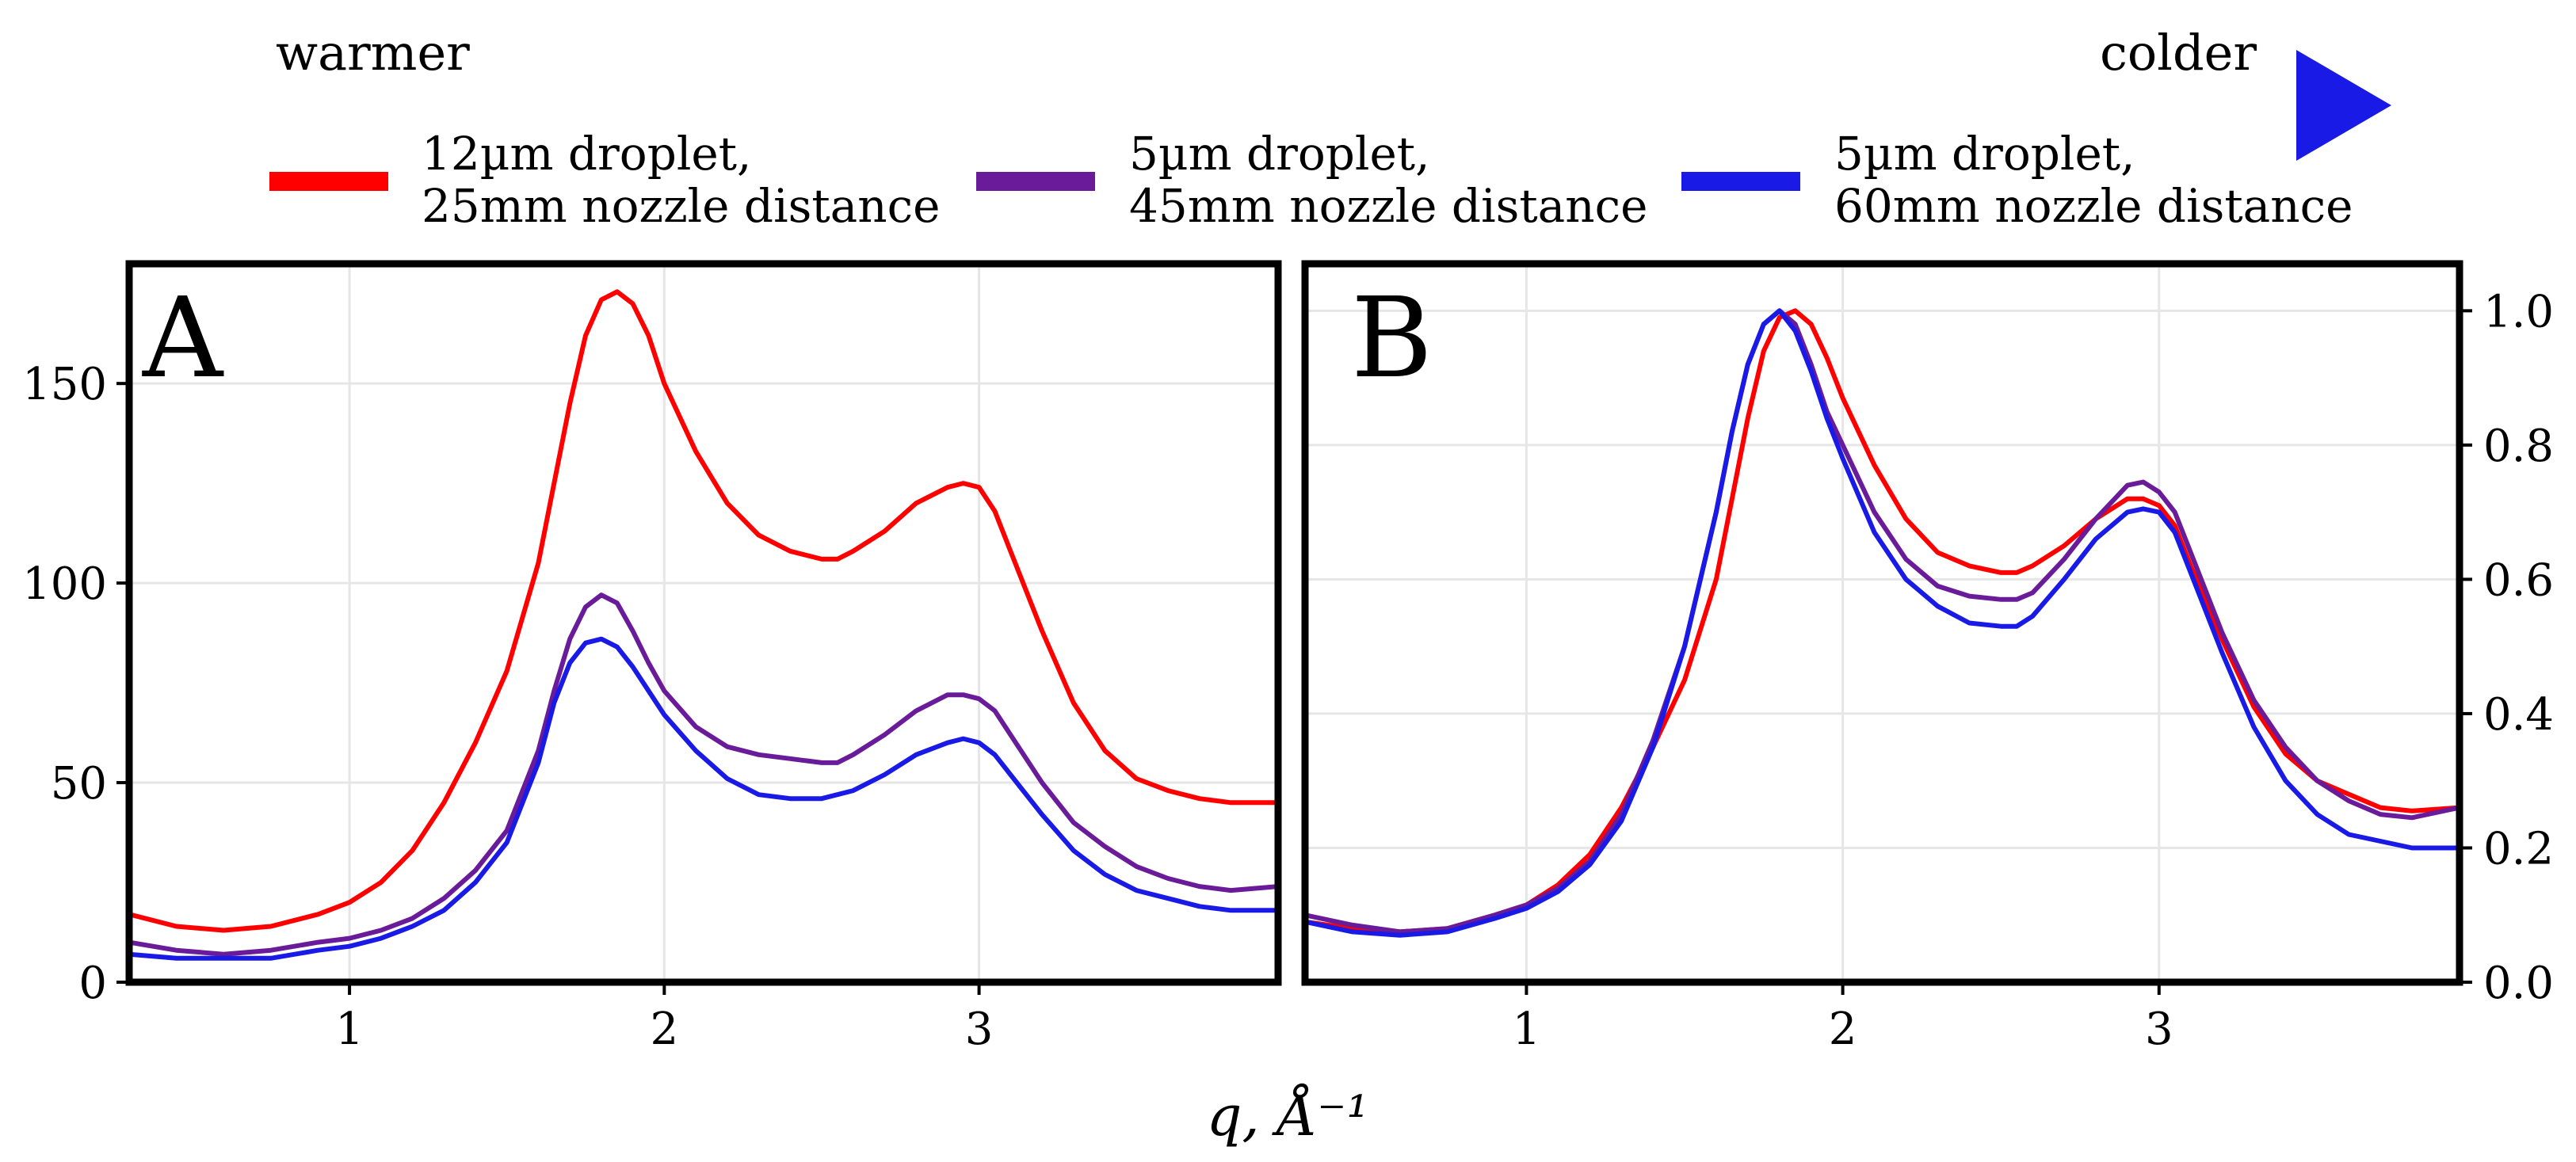 This screenshot has height=1162, width=2576. Describe the element at coordinates (2518, 580) in the screenshot. I see `y-tick-label: 0.6` at that location.